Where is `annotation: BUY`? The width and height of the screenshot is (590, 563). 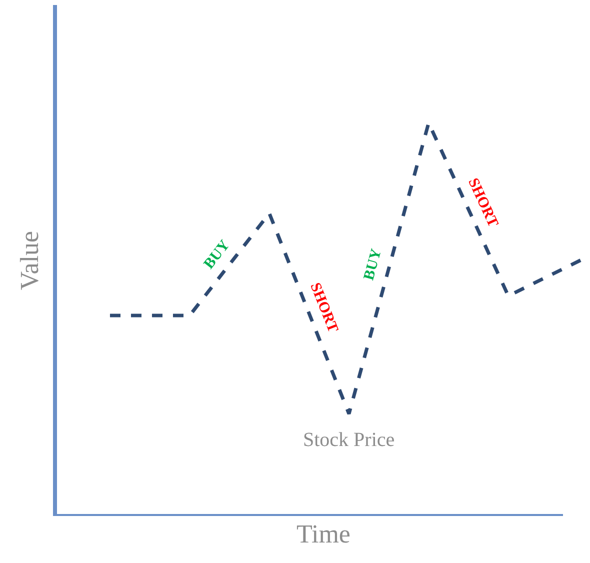
annotation: BUY is located at coordinates (373, 264).